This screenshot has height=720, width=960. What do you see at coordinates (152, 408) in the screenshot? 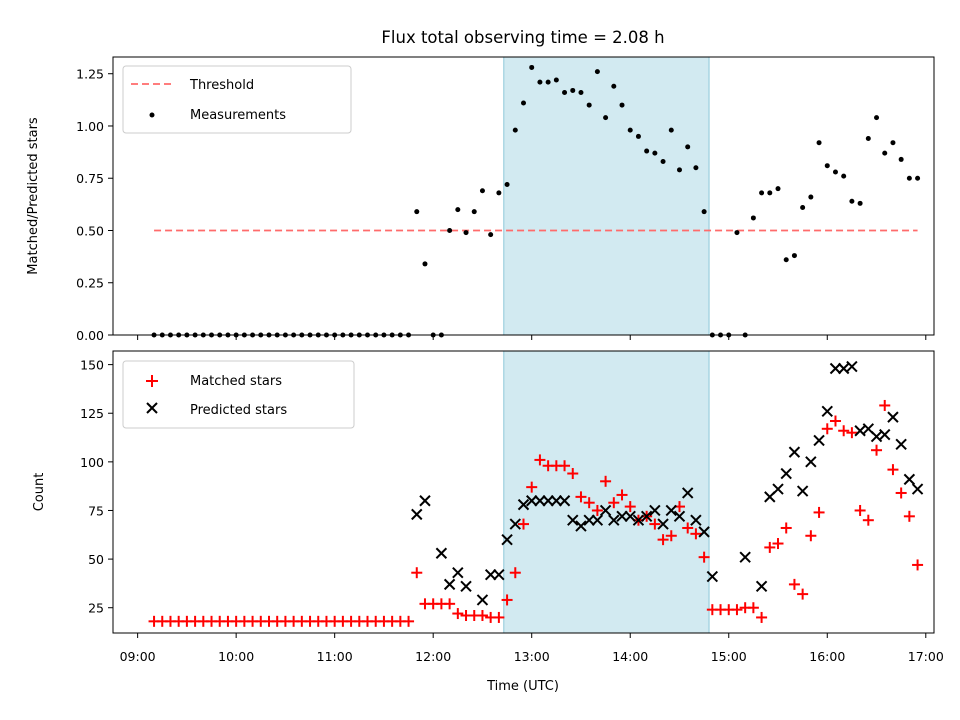
I see `legend-predicted-swatch` at bounding box center [152, 408].